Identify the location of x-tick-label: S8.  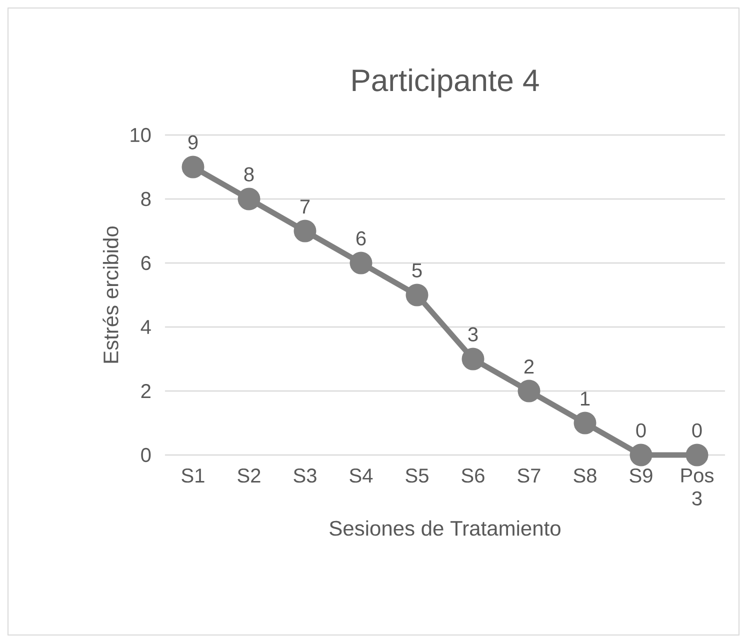
(585, 475).